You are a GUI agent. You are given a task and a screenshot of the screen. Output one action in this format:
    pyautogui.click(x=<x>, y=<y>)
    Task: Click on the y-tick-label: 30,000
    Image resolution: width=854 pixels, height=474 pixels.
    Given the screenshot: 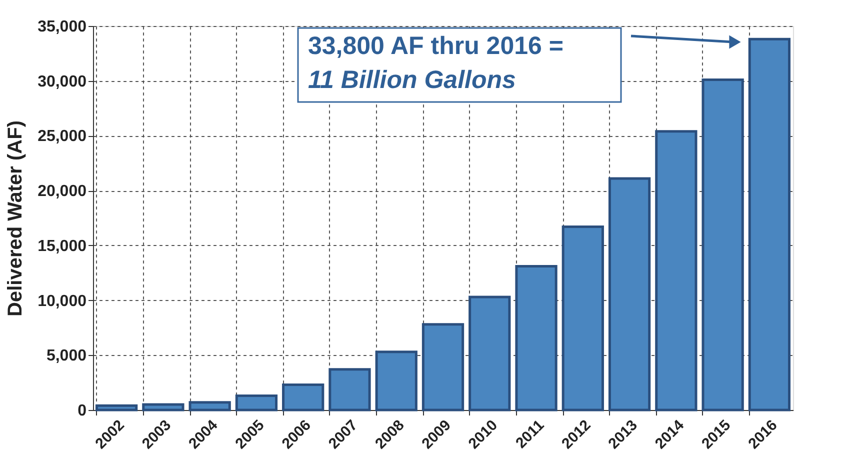 What is the action you would take?
    pyautogui.click(x=62, y=81)
    